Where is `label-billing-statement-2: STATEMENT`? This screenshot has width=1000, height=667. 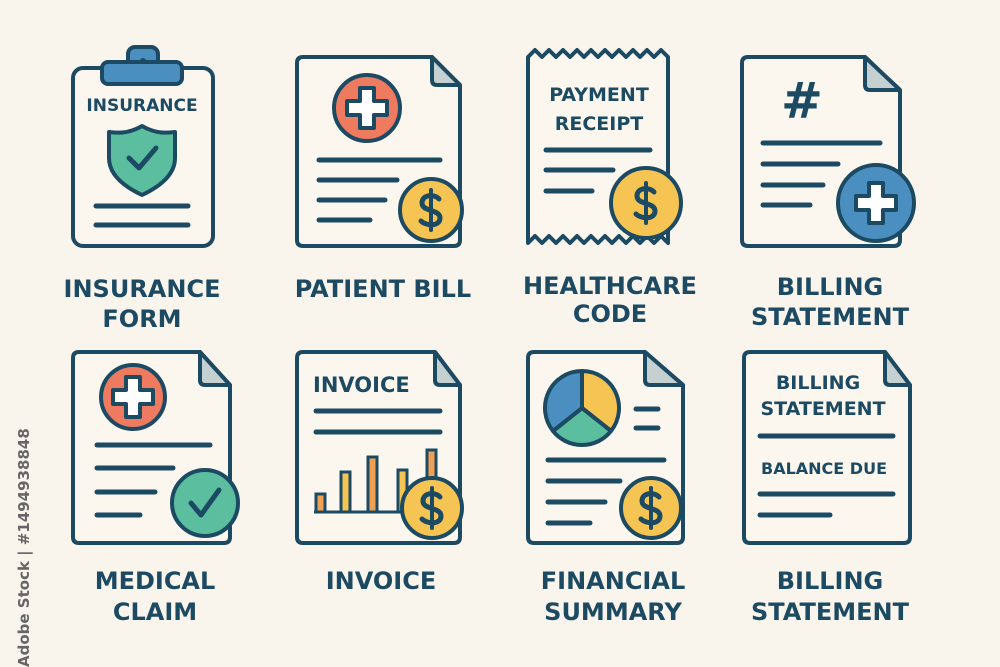 label-billing-statement-2: STATEMENT is located at coordinates (830, 317).